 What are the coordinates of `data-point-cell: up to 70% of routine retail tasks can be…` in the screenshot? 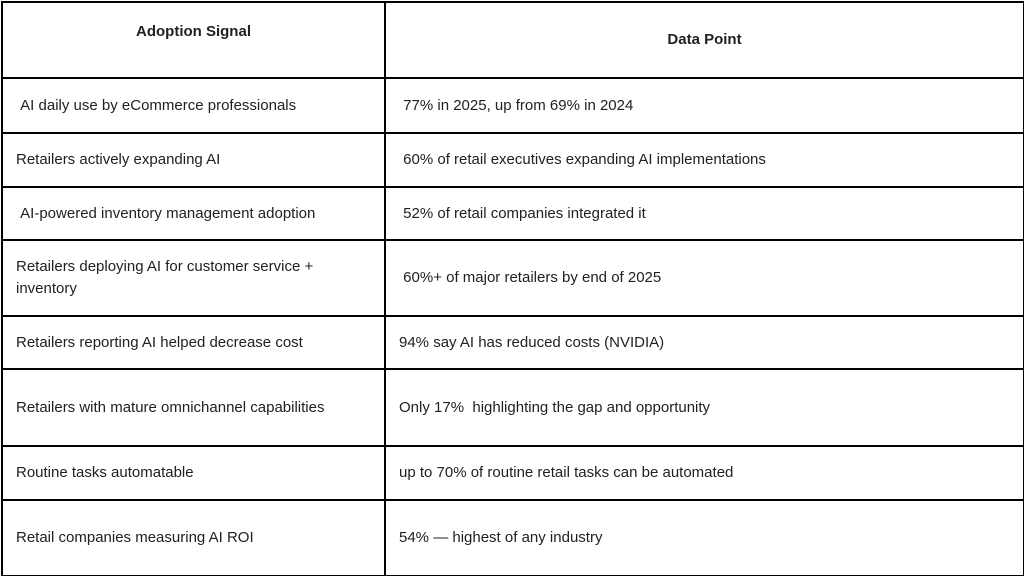 It's located at (704, 473).